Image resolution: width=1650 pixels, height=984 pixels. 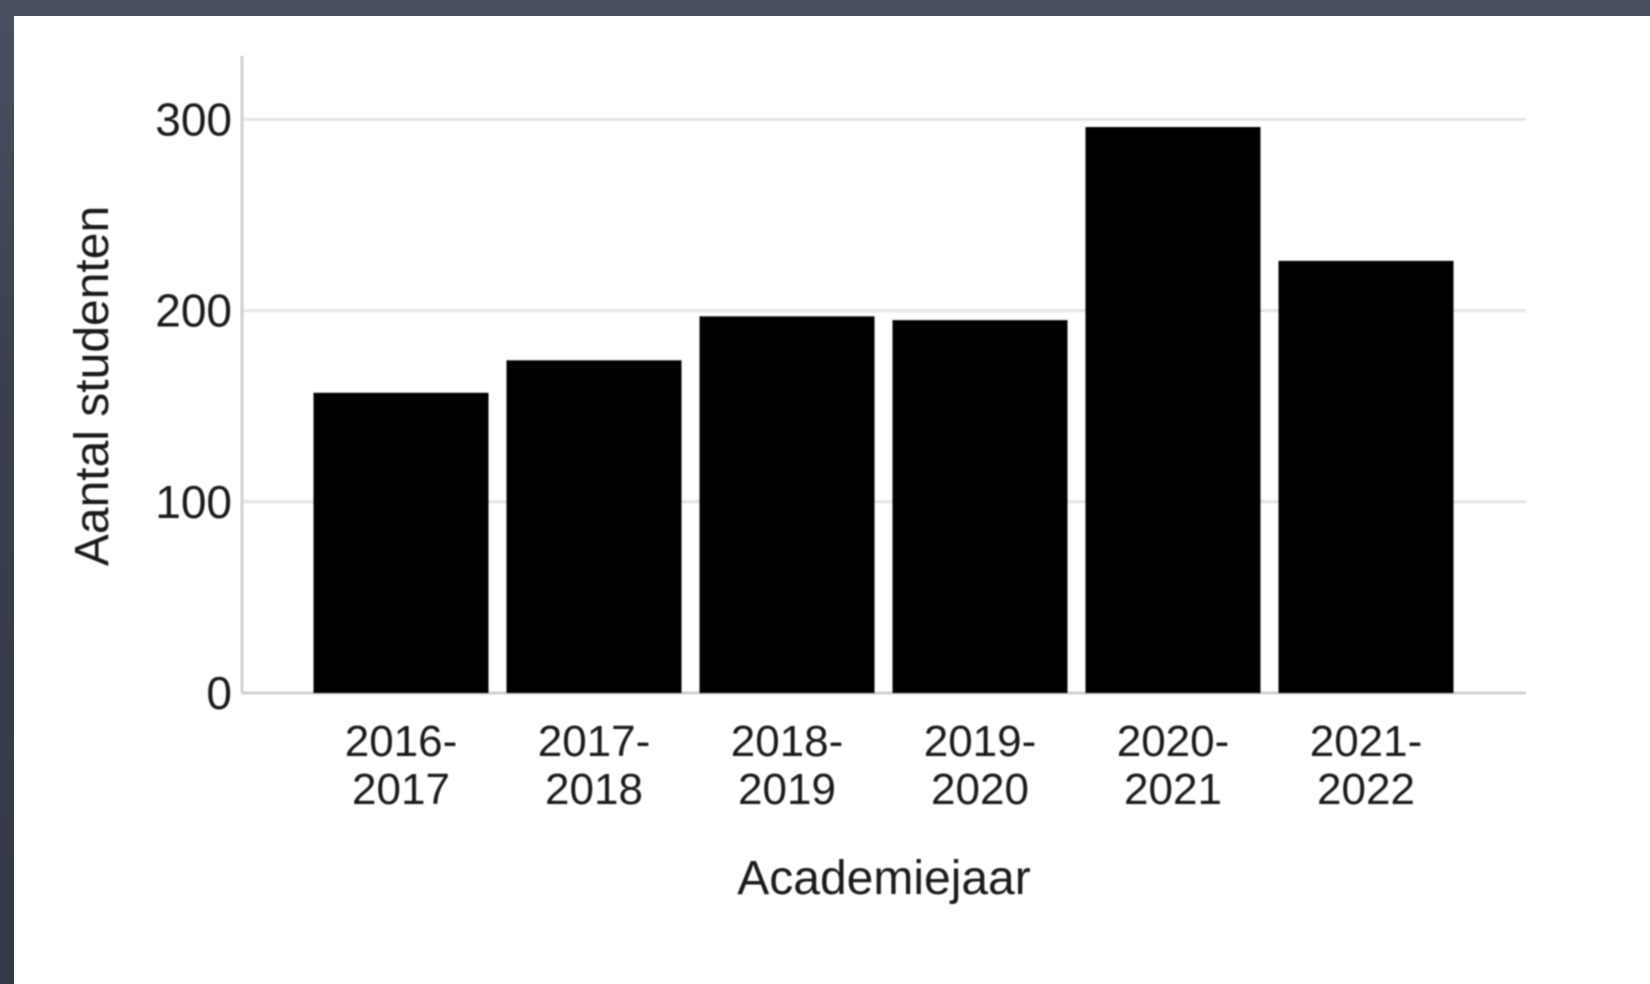 What do you see at coordinates (884, 878) in the screenshot?
I see `x-axis-title: Academiejaar` at bounding box center [884, 878].